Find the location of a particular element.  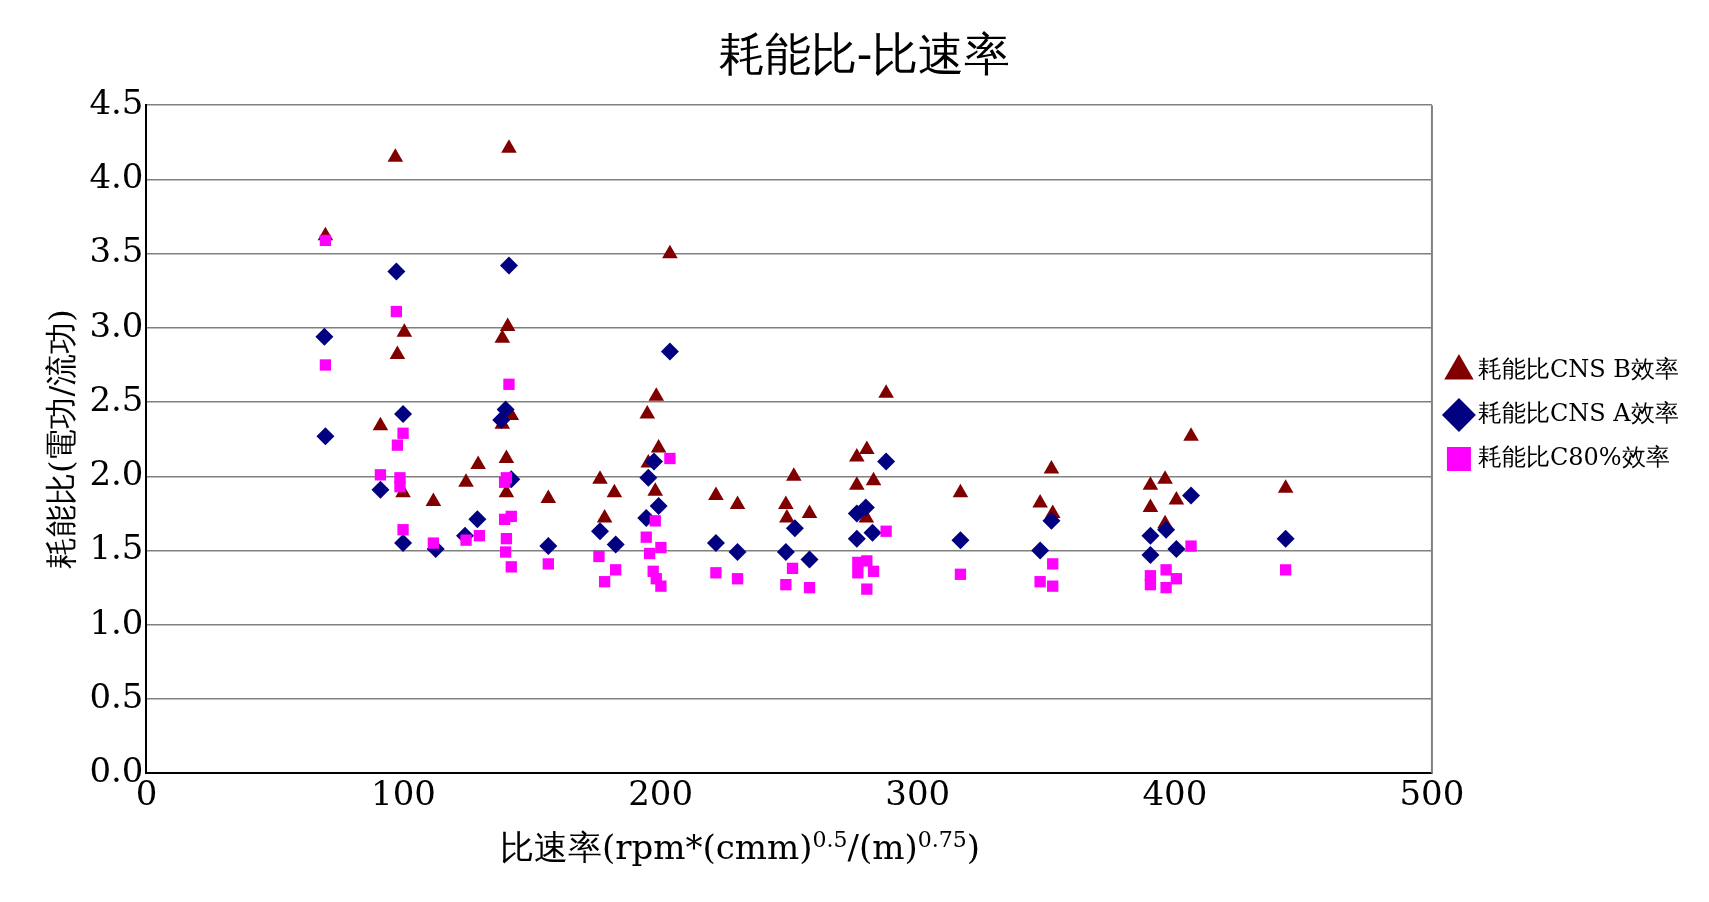

y-tick-label: 2.5 is located at coordinates (116, 398).